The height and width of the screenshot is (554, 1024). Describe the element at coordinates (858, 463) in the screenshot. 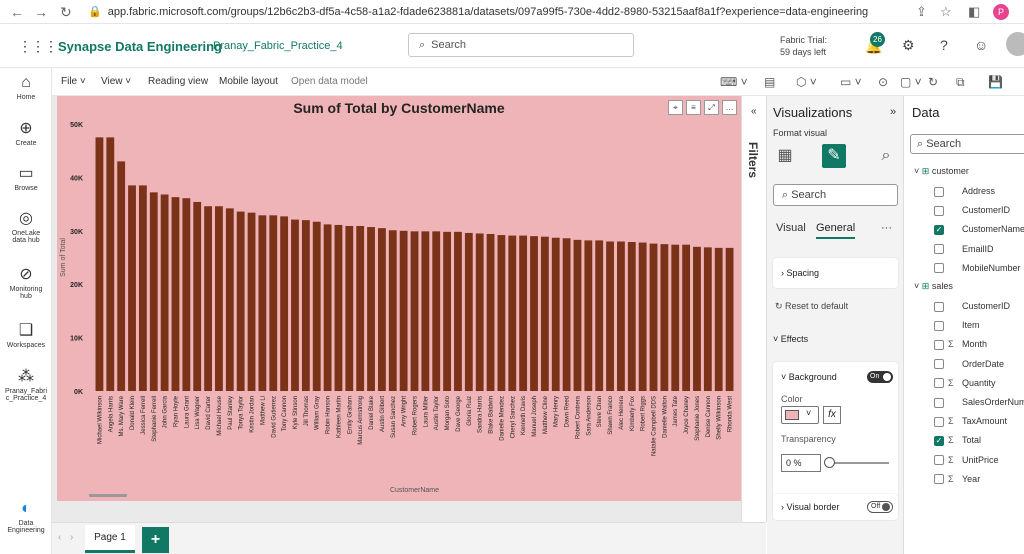

I see `transparency-slider-track` at that location.